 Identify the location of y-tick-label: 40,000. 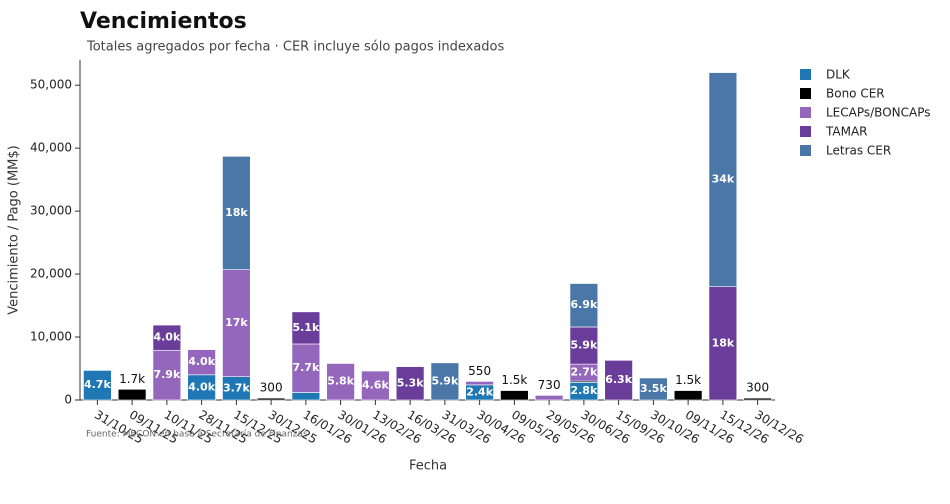
(51, 148).